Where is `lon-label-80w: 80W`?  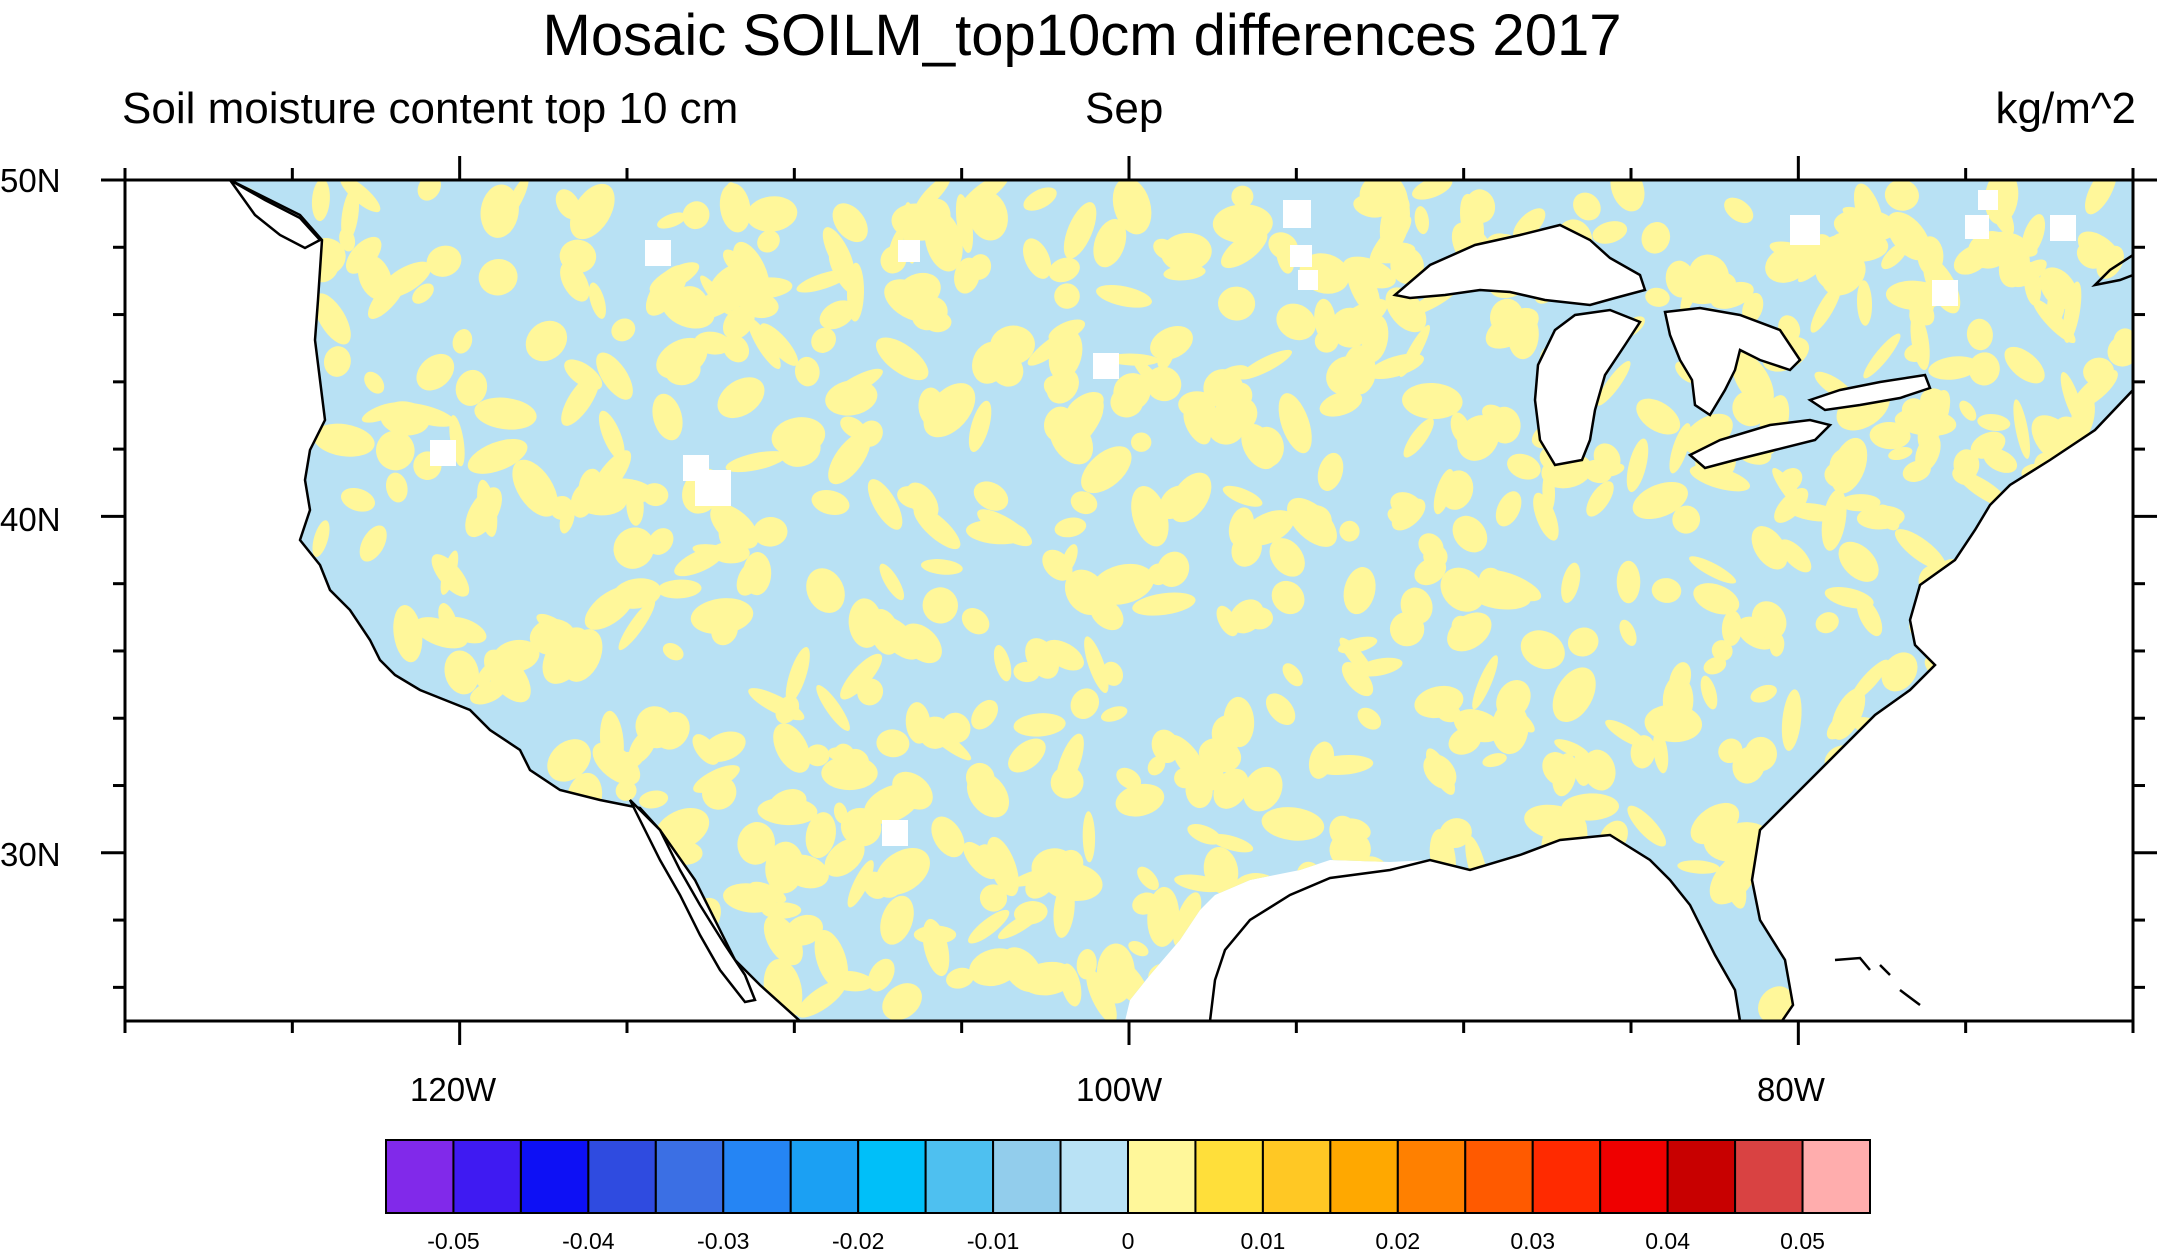 lon-label-80w: 80W is located at coordinates (1791, 1089).